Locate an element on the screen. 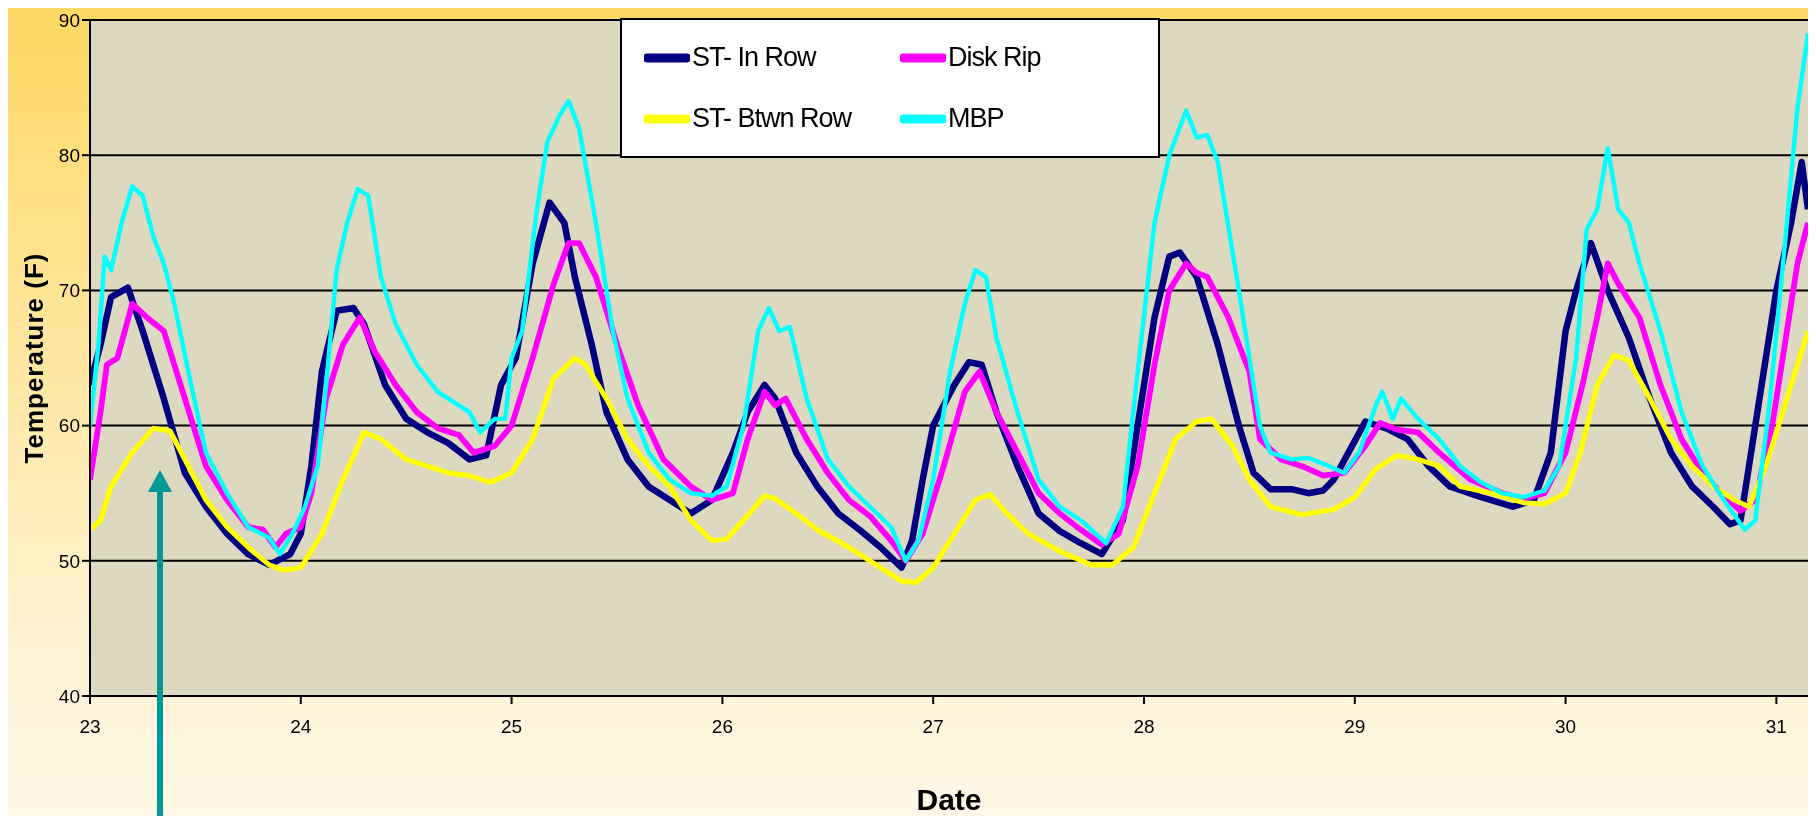 Image resolution: width=1816 pixels, height=824 pixels. x-tick-label: 25 is located at coordinates (512, 727).